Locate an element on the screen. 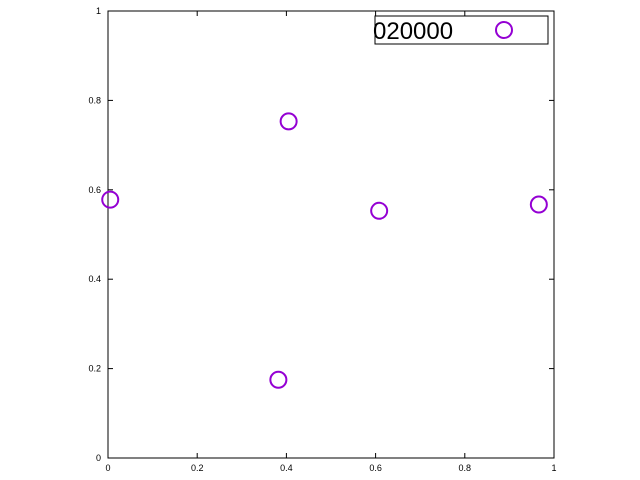 The width and height of the screenshot is (640, 480). y-tick-label: 0.2 is located at coordinates (94, 369).